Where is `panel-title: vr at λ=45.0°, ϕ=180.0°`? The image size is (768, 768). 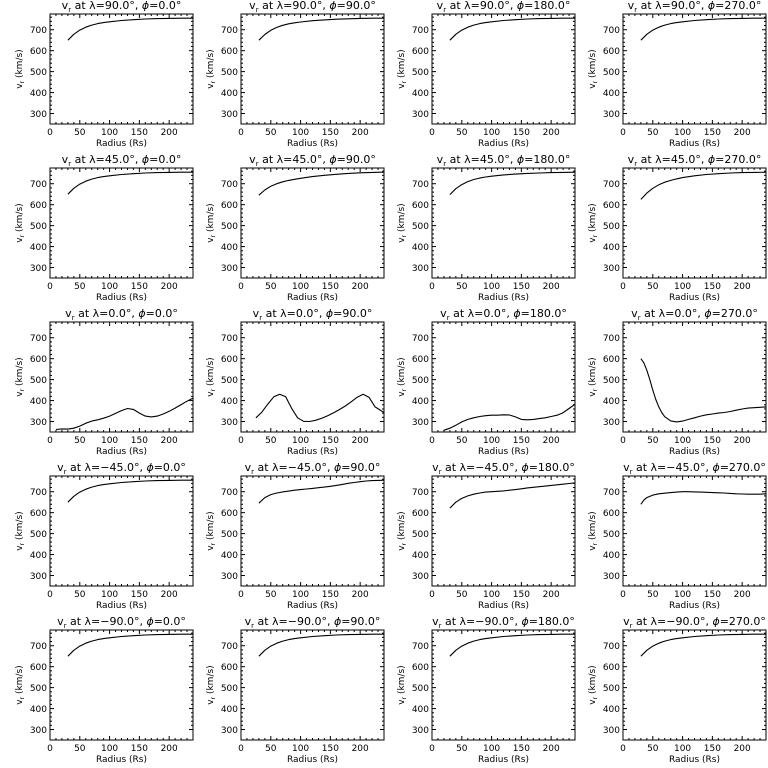 panel-title: vr at λ=45.0°, ϕ=180.0° is located at coordinates (504, 160).